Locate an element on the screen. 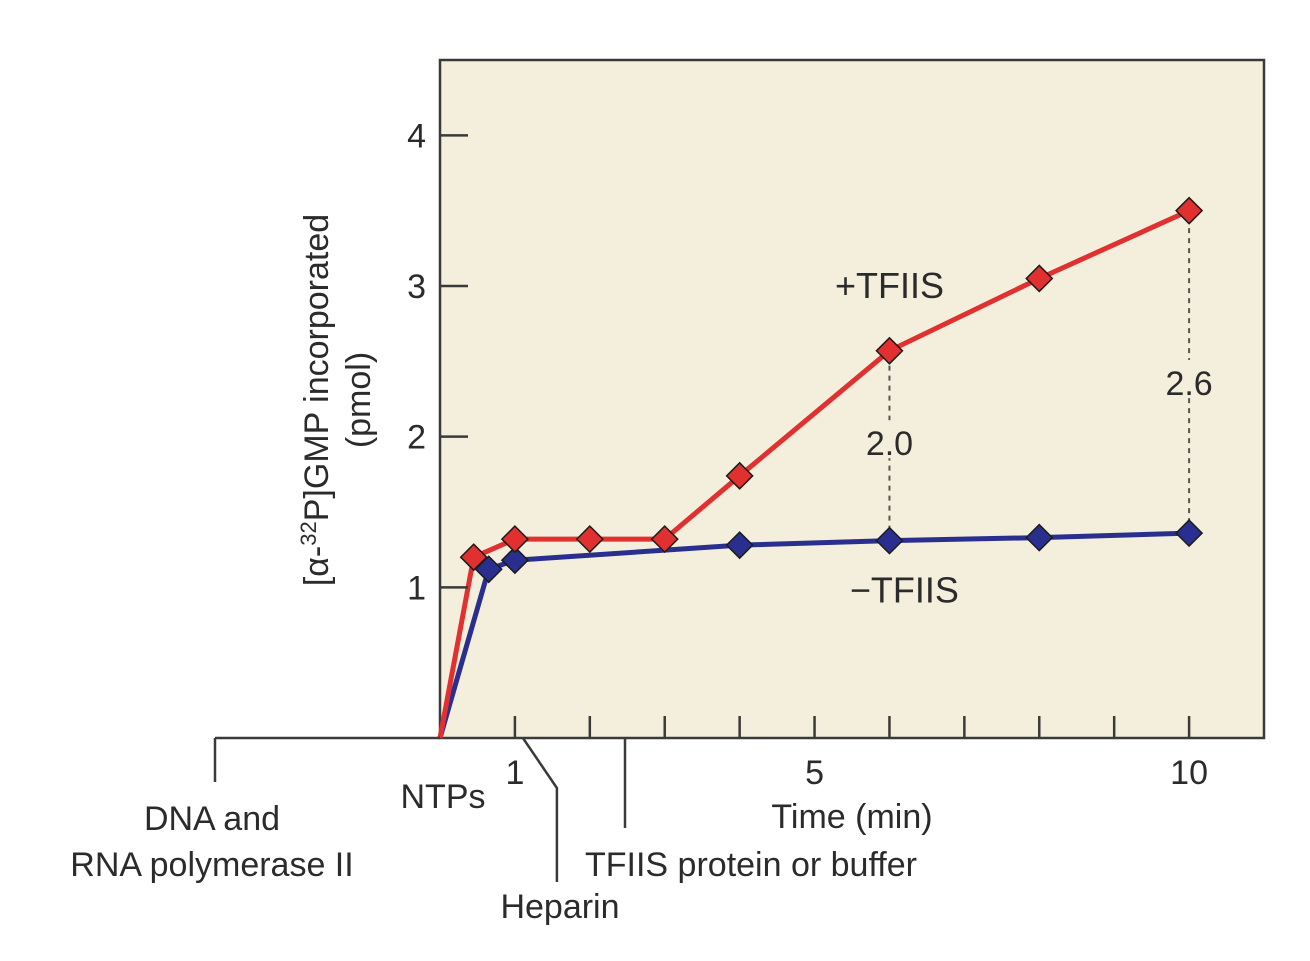  x-tick-label: 10 is located at coordinates (1189, 773).